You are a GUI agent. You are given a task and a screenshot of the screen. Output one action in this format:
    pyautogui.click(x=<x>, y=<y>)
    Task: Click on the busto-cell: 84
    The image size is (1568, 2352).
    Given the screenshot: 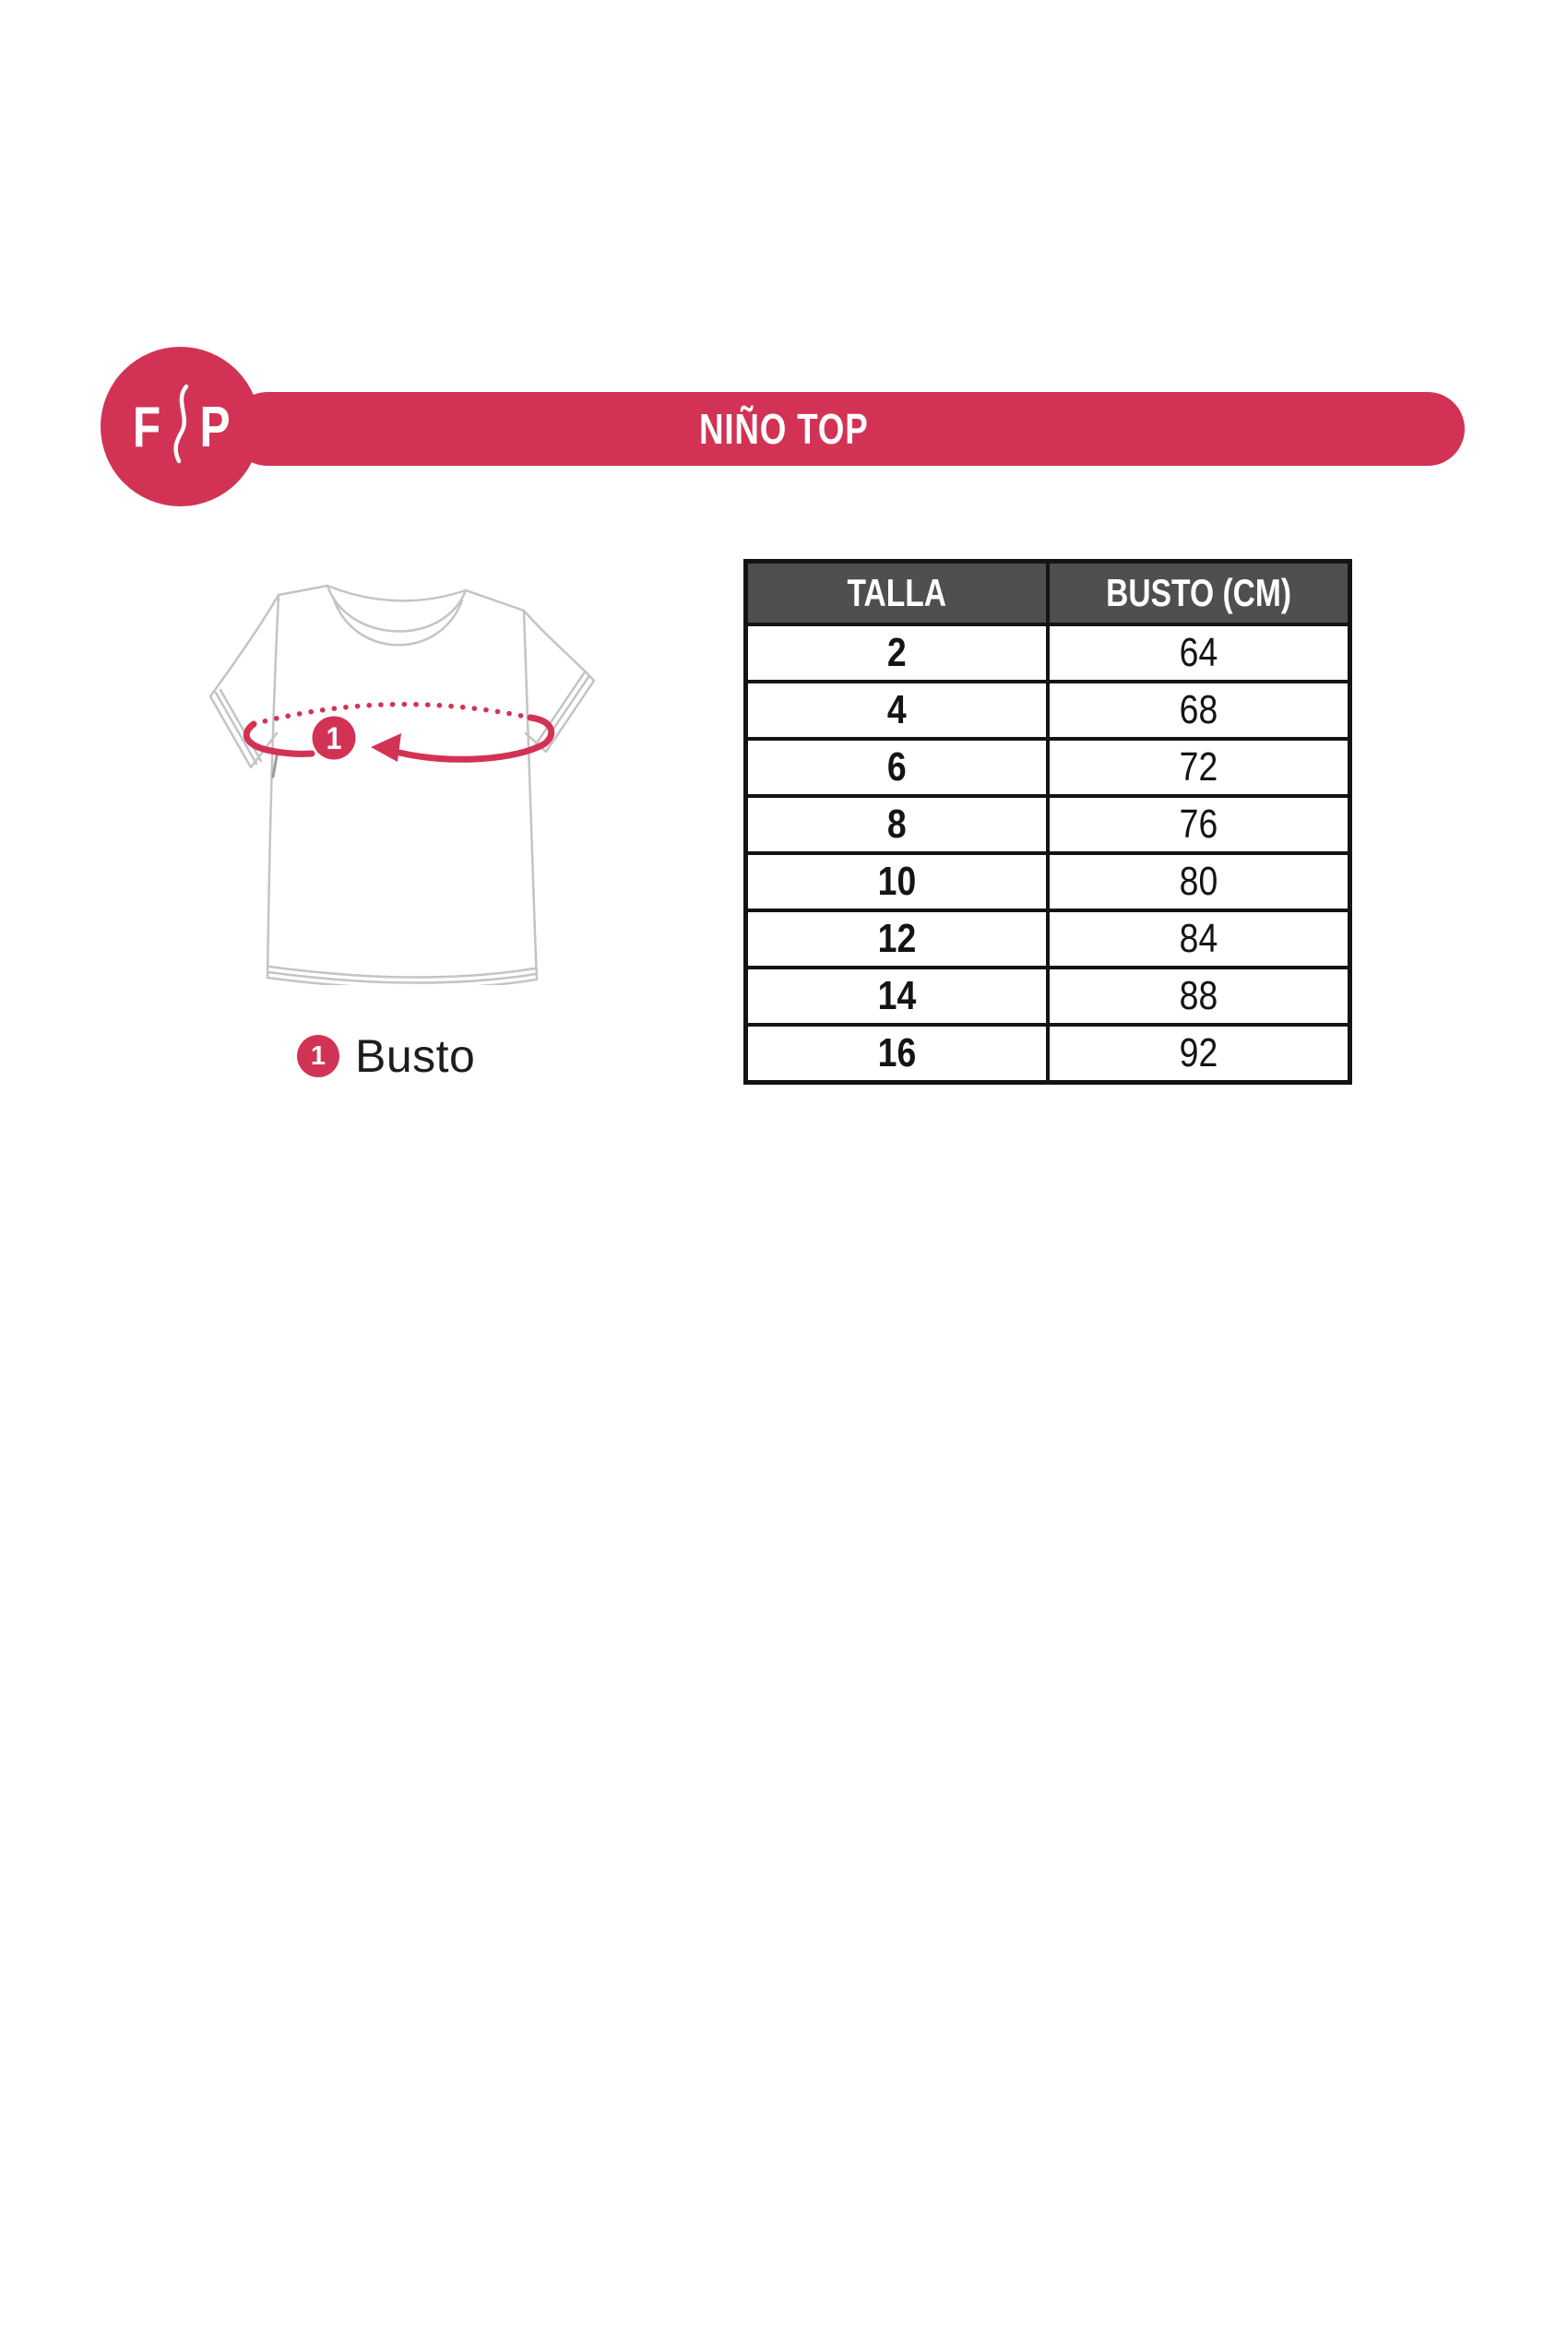 What is the action you would take?
    pyautogui.click(x=1199, y=939)
    